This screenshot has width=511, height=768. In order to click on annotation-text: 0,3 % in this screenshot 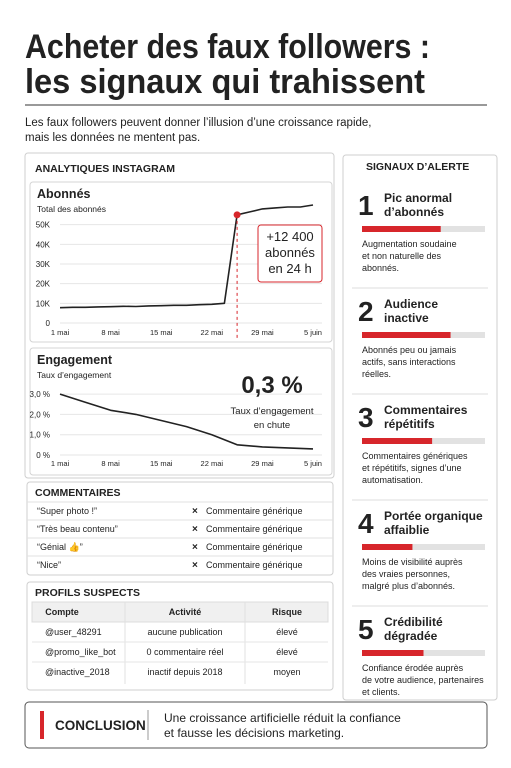, I will do `click(271, 385)`.